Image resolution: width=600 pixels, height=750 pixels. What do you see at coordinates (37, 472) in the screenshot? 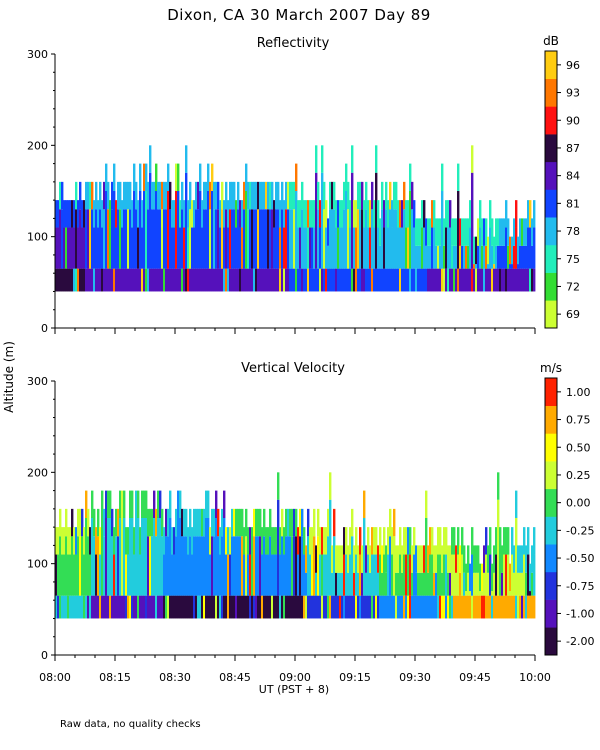
I see `y-tick-label: 200` at bounding box center [37, 472].